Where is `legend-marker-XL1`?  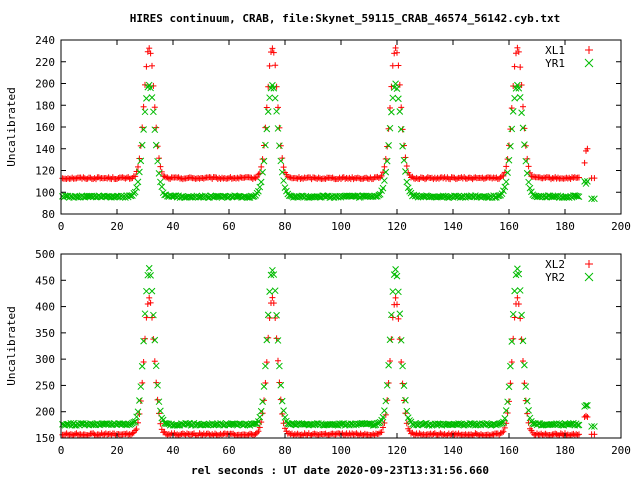
legend-marker-XL1 is located at coordinates (589, 50).